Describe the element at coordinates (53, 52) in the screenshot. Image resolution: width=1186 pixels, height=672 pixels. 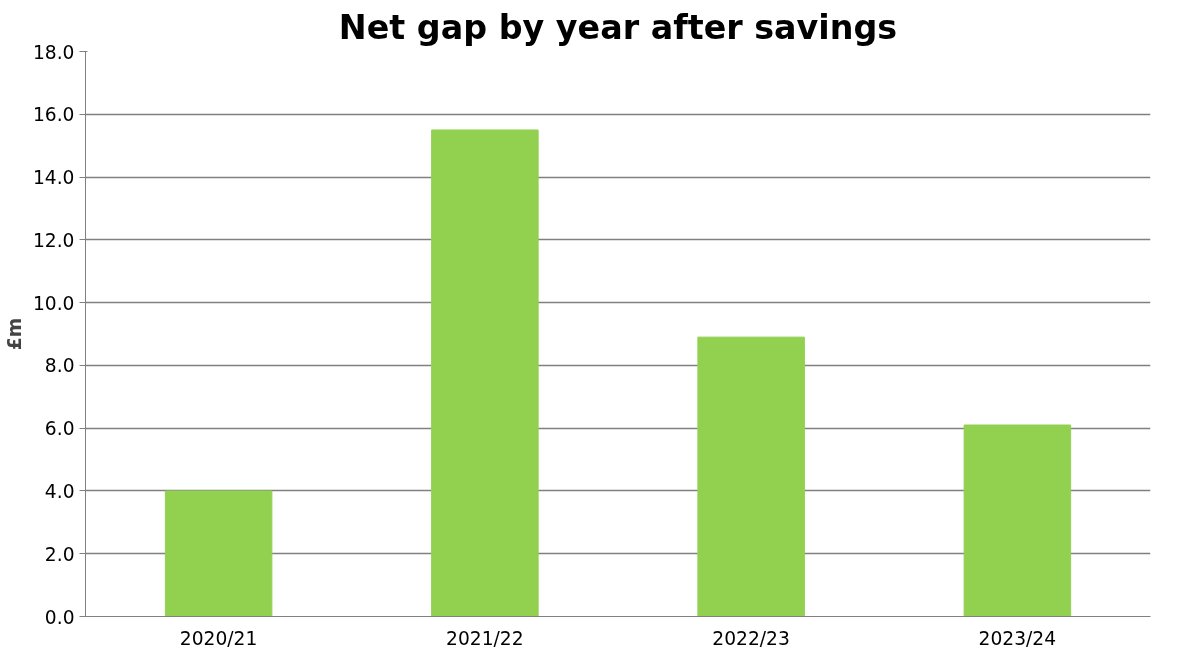
I see `y-tick-label: 18.0` at that location.